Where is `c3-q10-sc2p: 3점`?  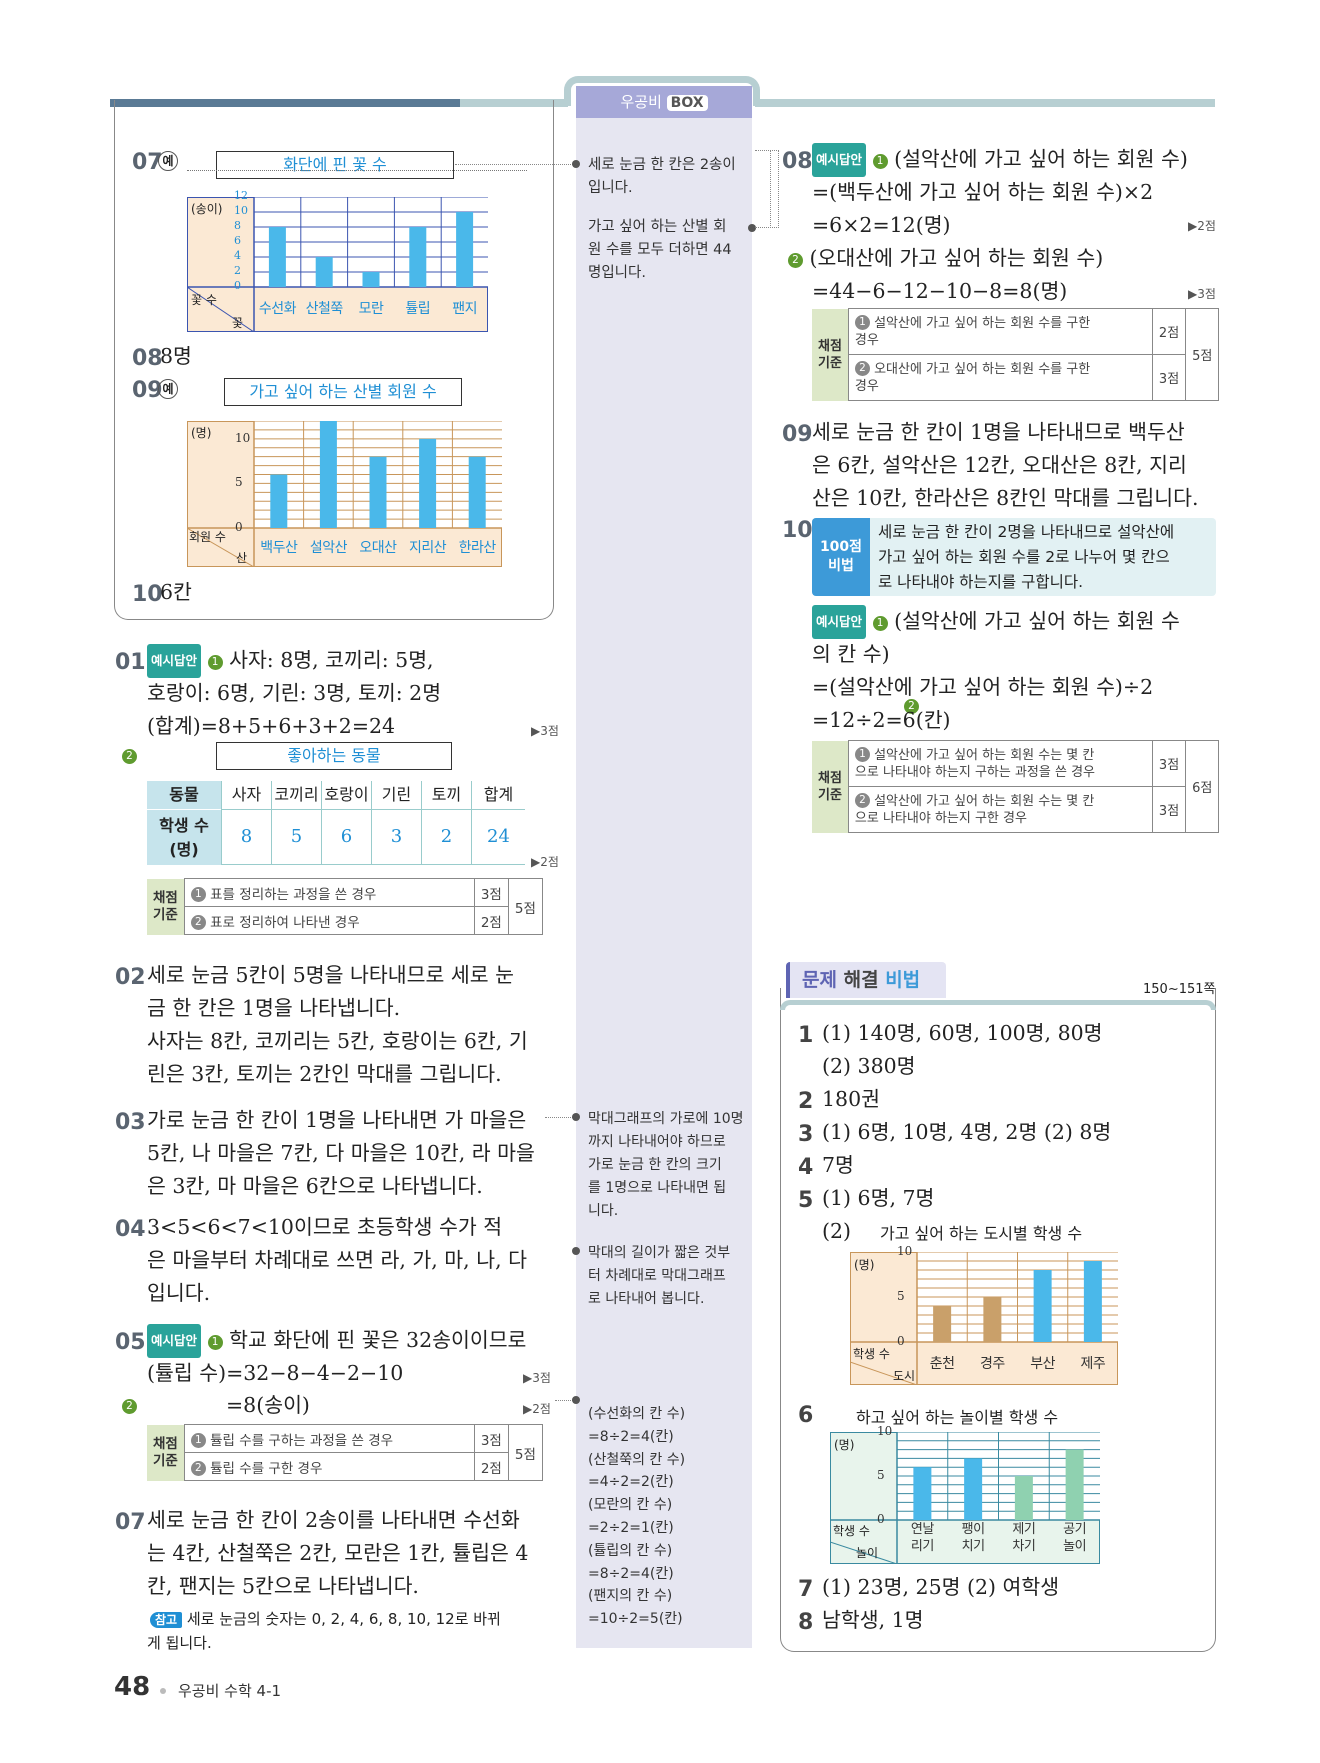 c3-q10-sc2p: 3점 is located at coordinates (1169, 809).